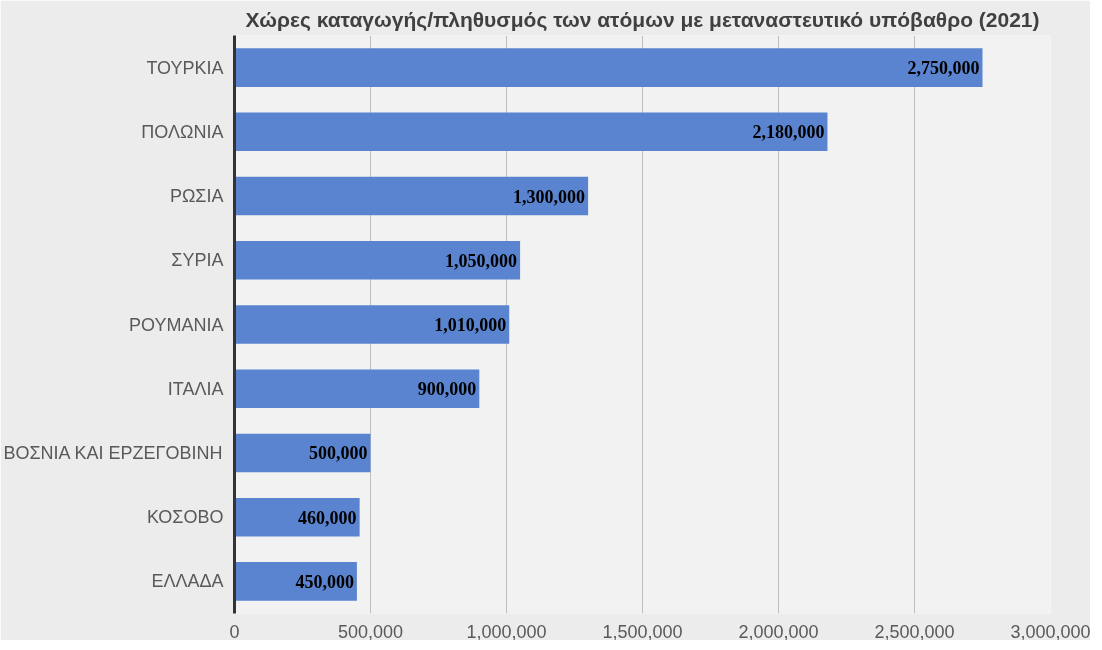 Image resolution: width=1102 pixels, height=650 pixels. What do you see at coordinates (642, 631) in the screenshot?
I see `x-tick-label: 1,500,000` at bounding box center [642, 631].